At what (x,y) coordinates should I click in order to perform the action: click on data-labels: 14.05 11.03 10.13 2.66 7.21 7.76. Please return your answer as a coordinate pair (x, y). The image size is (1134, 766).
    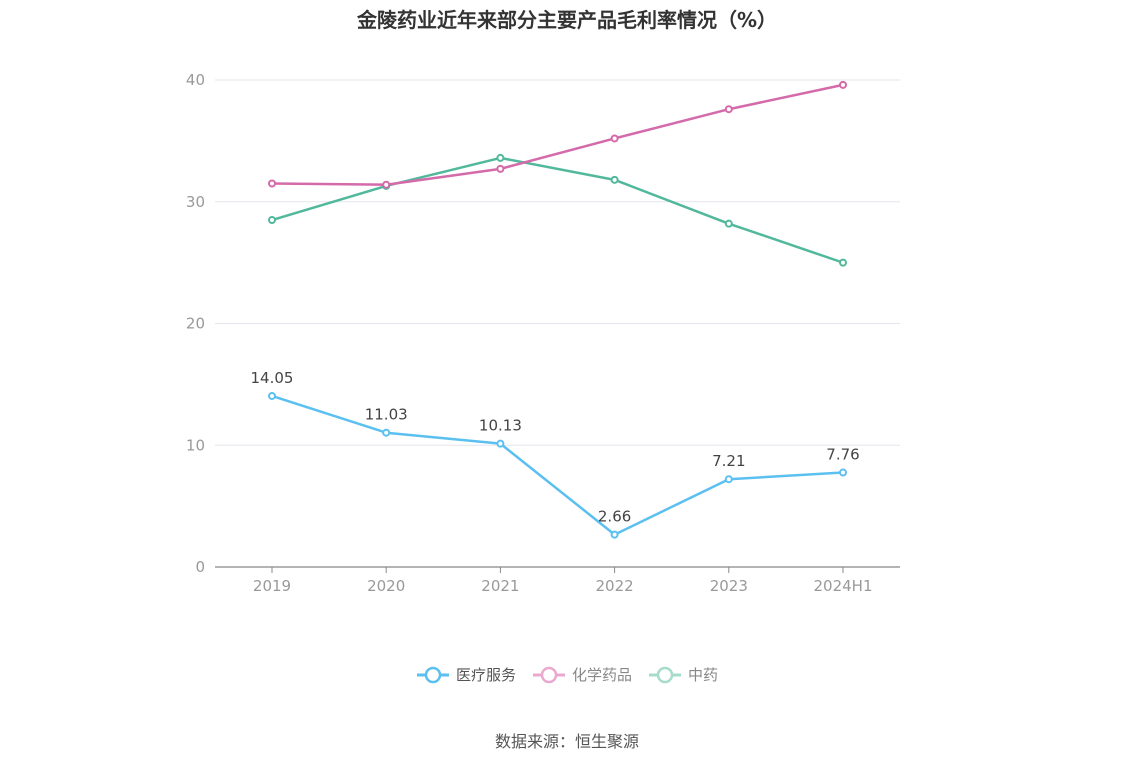
    Looking at the image, I should click on (555, 447).